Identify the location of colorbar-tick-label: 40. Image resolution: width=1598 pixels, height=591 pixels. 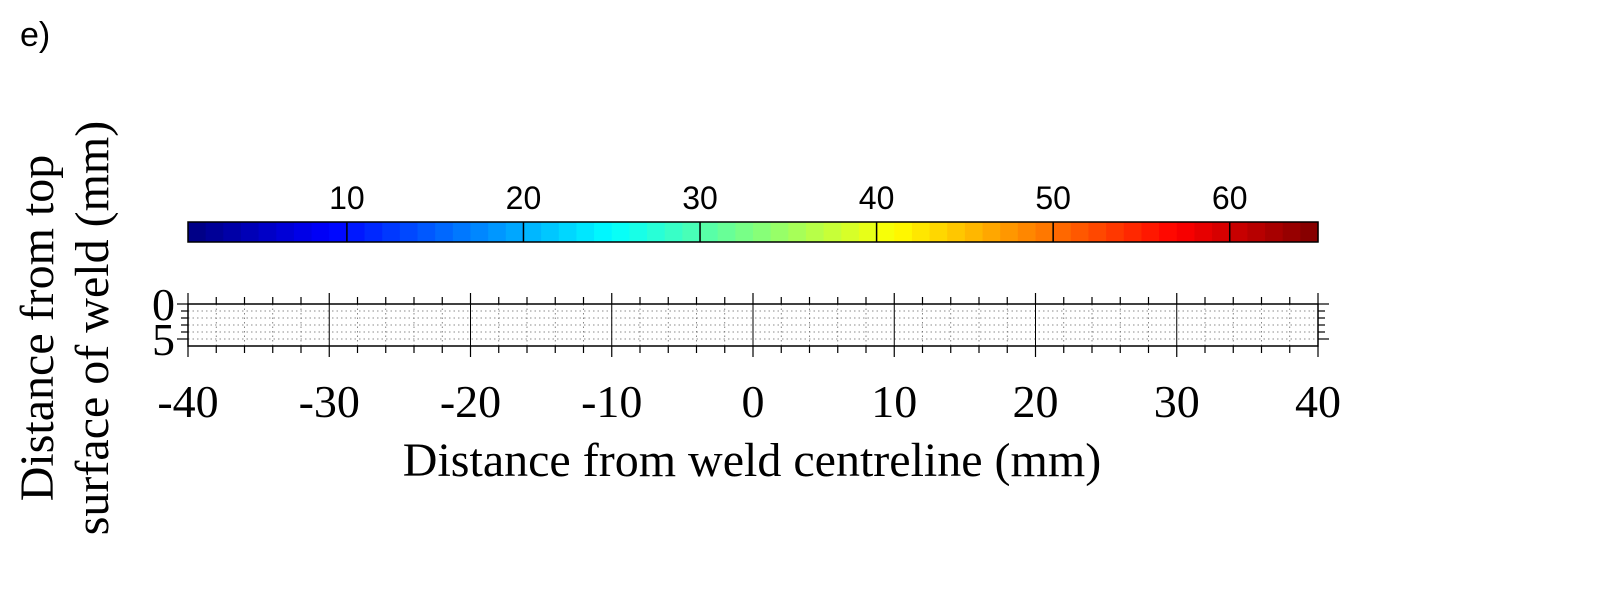
(877, 198).